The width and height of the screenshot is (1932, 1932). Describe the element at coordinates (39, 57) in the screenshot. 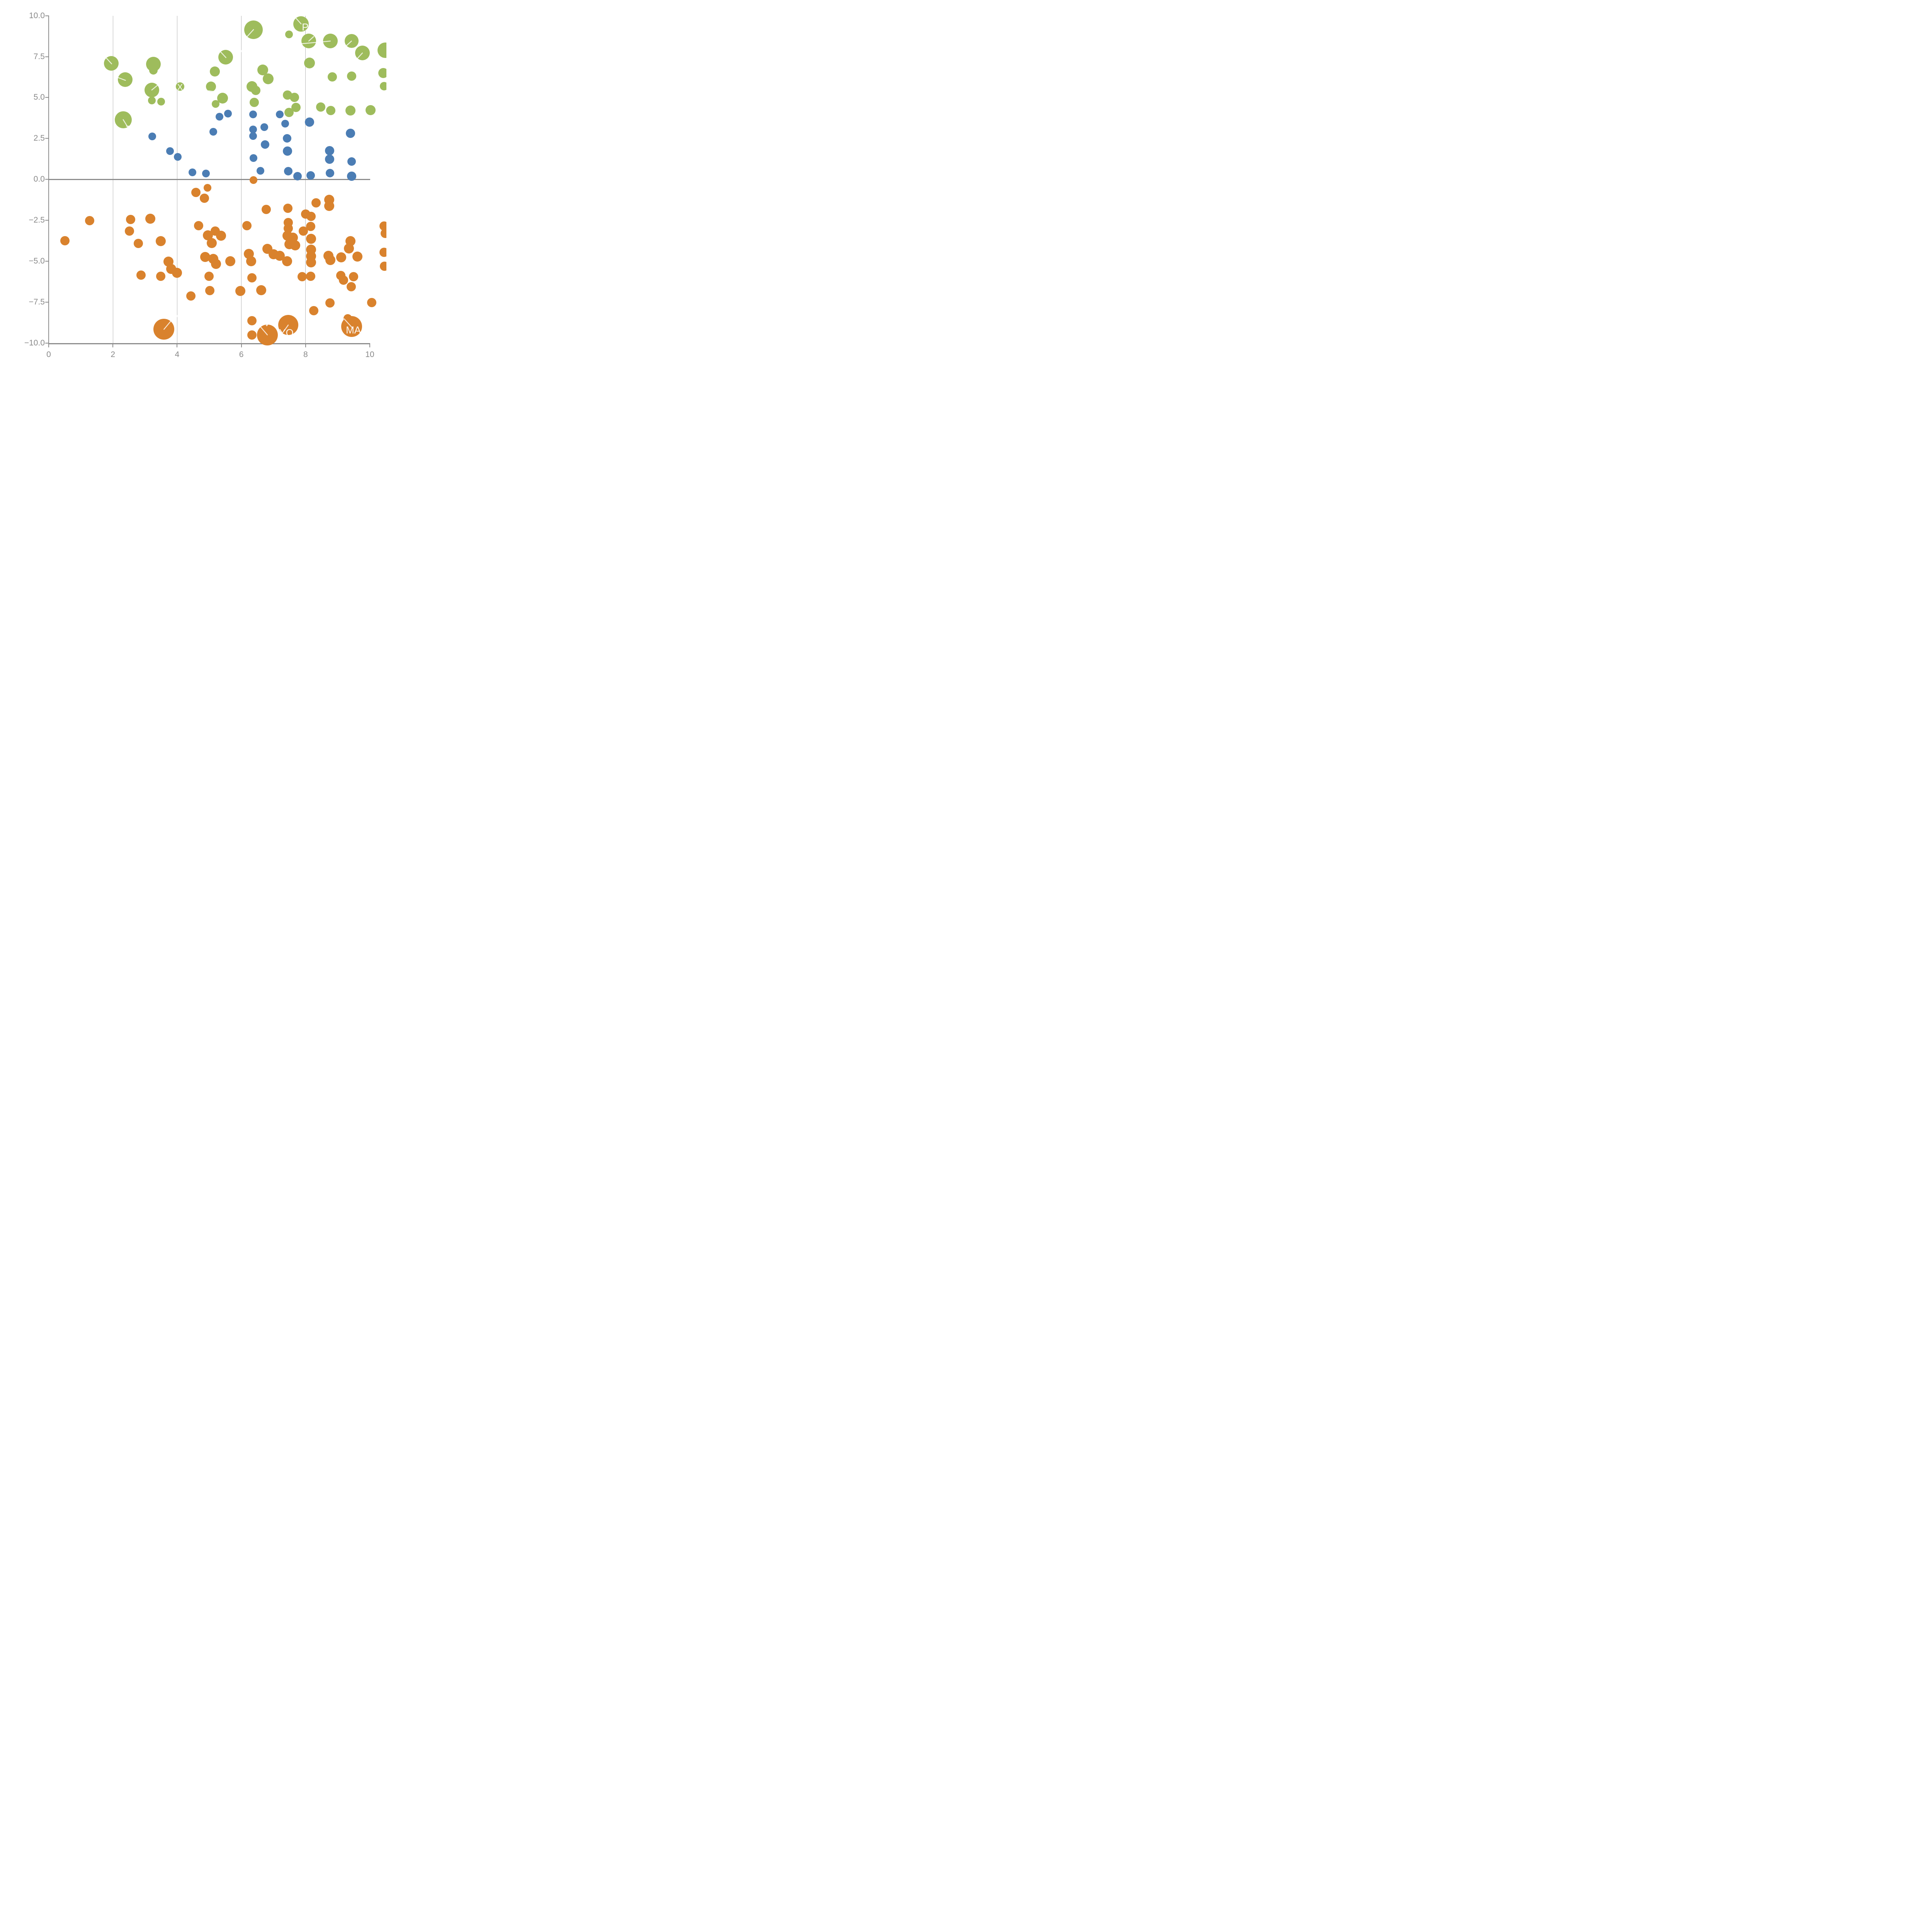

I see `y-tick-label: 7.5` at that location.